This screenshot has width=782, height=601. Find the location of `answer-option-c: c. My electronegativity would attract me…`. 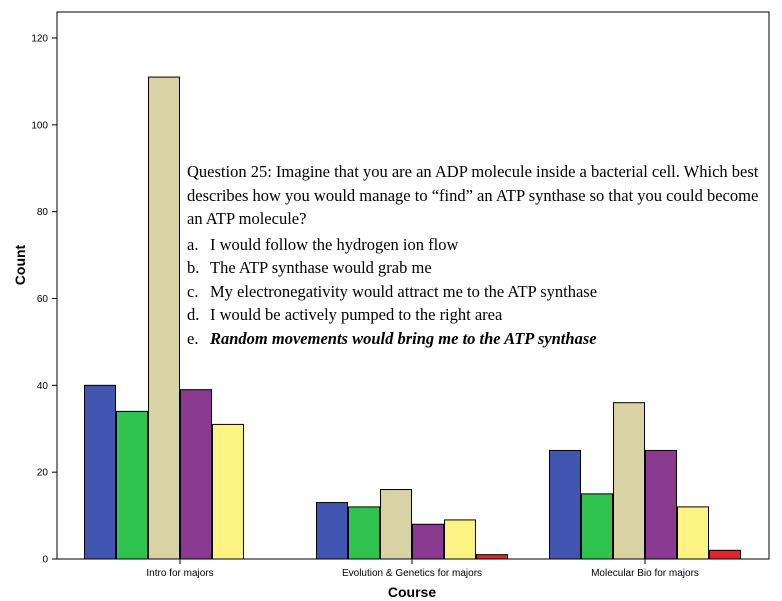

answer-option-c: c. My electronegativity would attract me… is located at coordinates (482, 292).